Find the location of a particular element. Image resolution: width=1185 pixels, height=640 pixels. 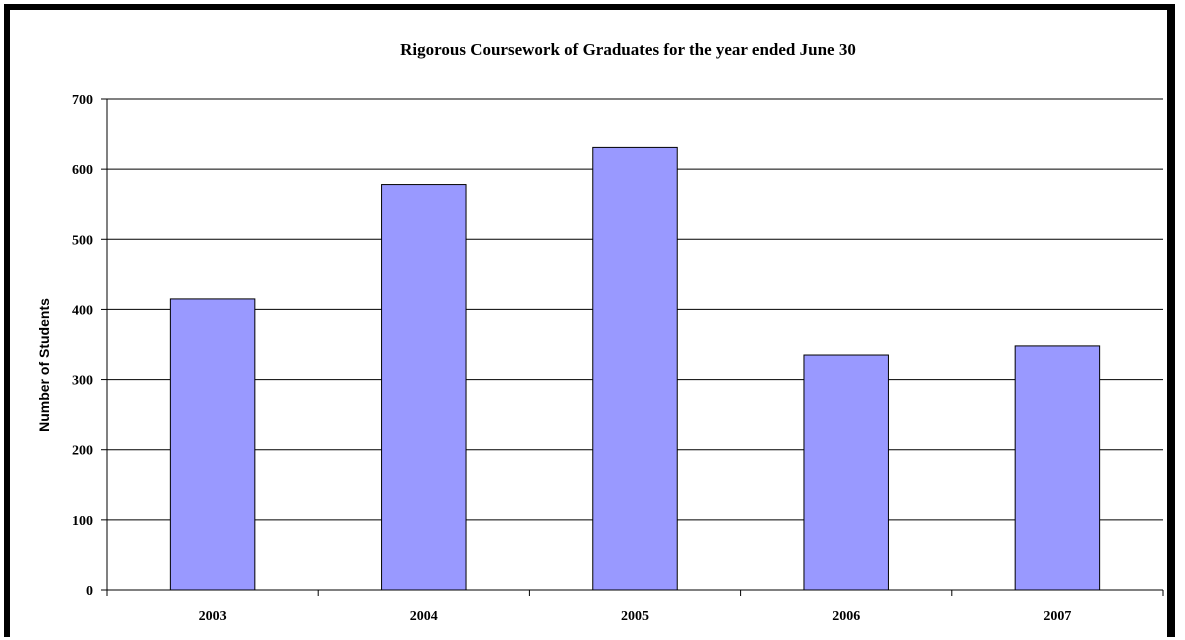

x-tick-labels: 2003 2004 2005 2006 2007 is located at coordinates (635, 616).